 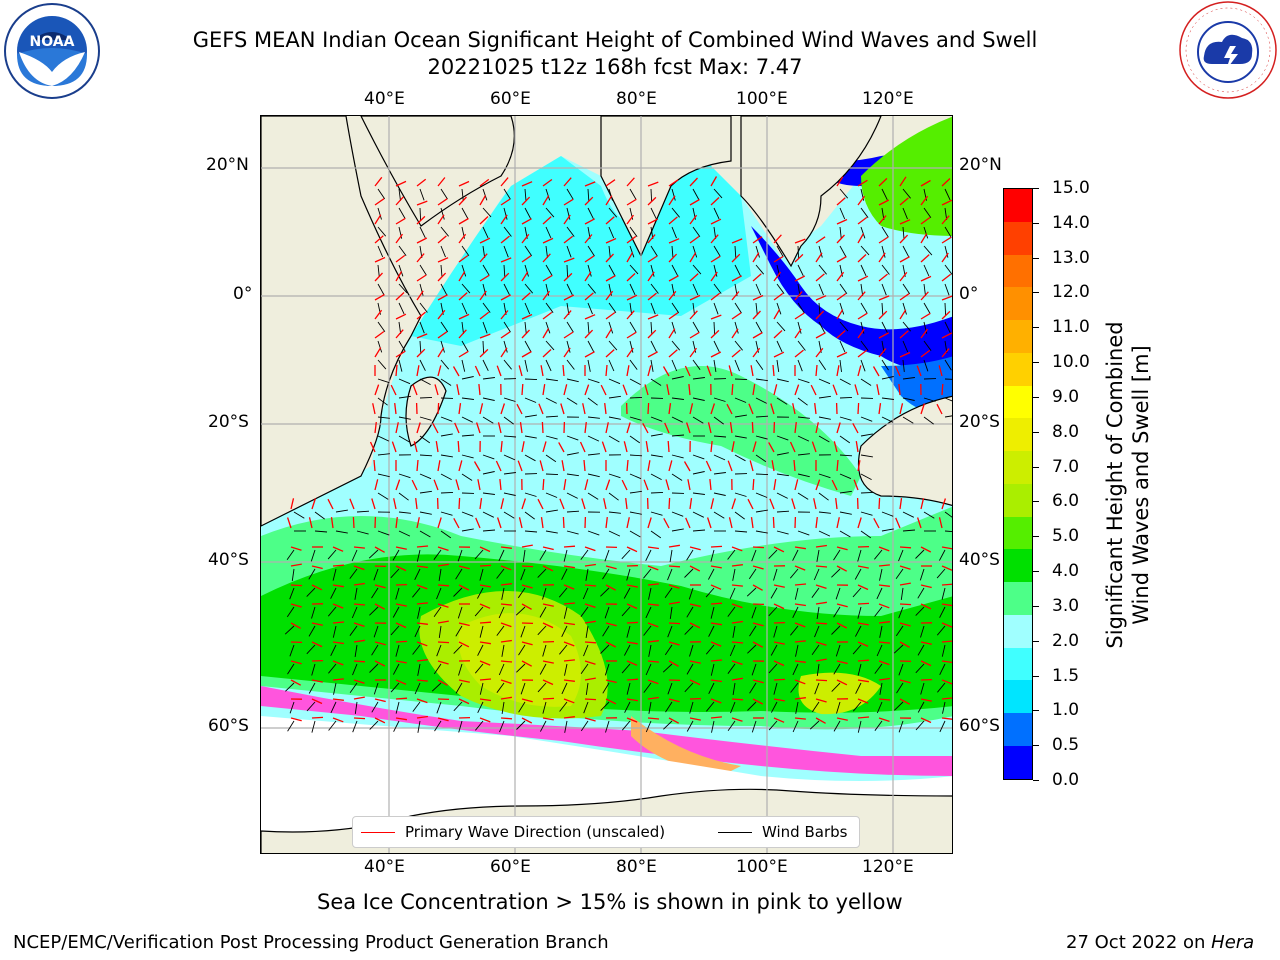 What do you see at coordinates (52, 51) in the screenshot?
I see `noaa-logo: NOAA` at bounding box center [52, 51].